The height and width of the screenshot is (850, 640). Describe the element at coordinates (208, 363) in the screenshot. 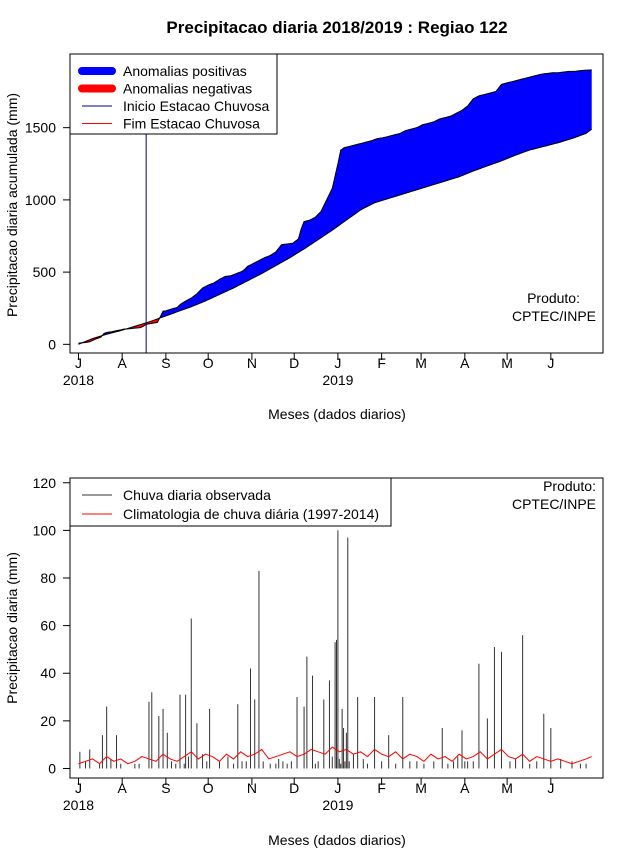

I see `cumulative-x-tick-label: O` at that location.